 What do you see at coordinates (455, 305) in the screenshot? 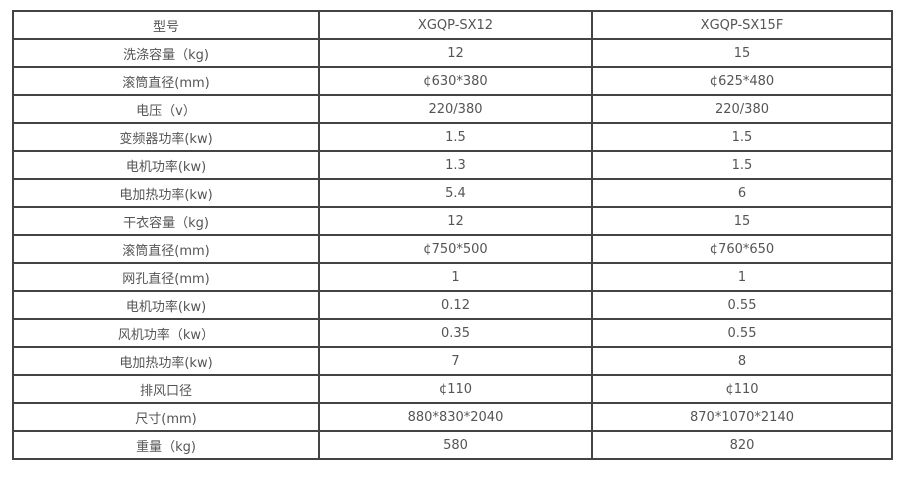
I see `spec-value-cell: 0.12` at bounding box center [455, 305].